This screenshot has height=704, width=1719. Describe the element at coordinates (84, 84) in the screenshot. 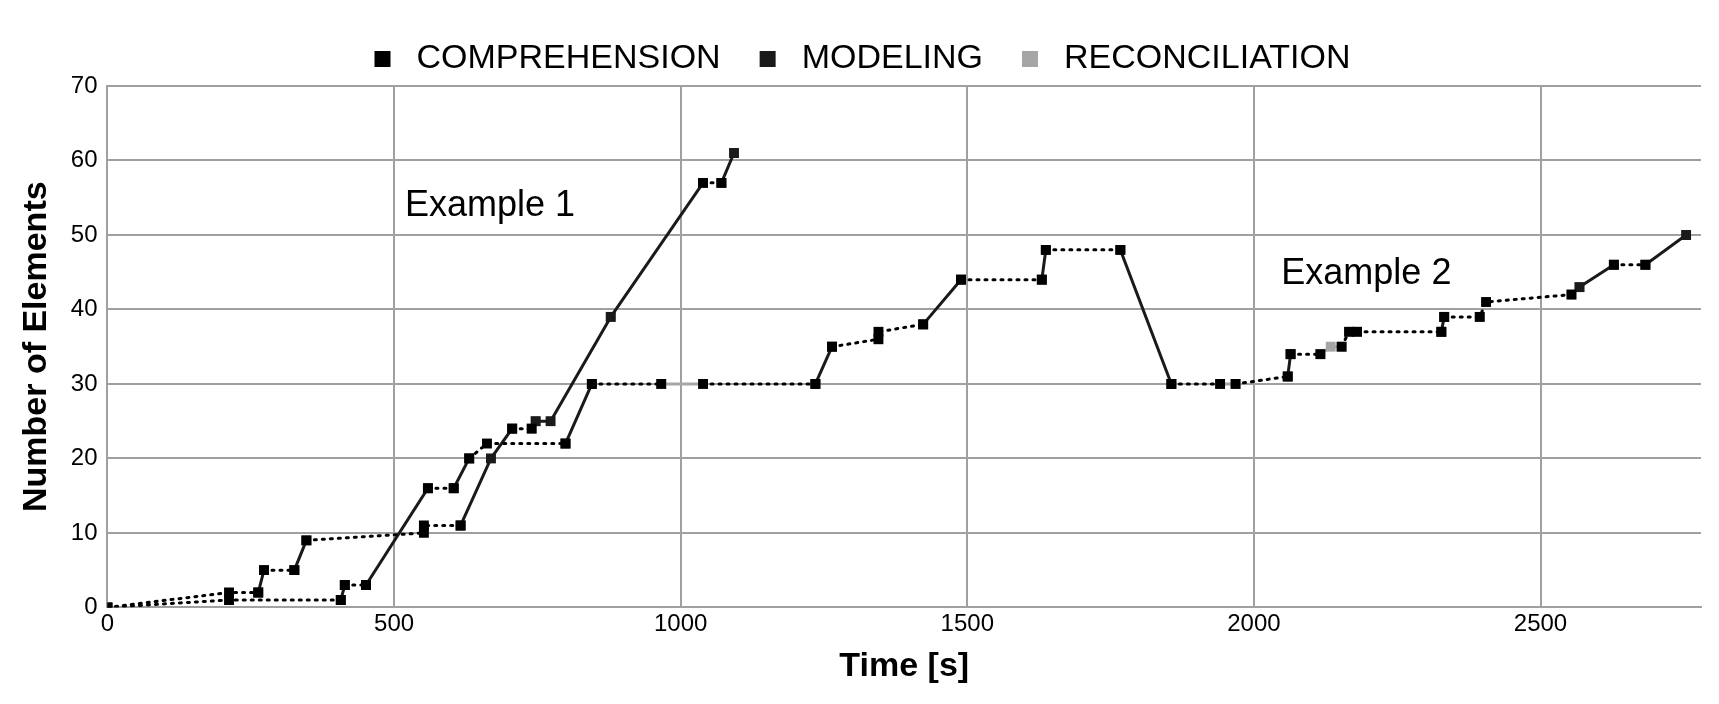

I see `y-tick-label: 70` at that location.